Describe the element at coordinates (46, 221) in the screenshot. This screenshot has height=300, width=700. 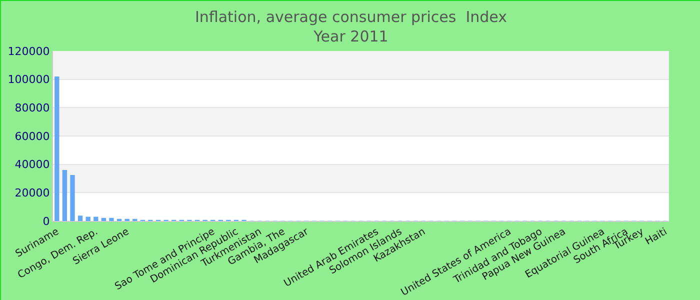
I see `y-tick-label: 0` at that location.